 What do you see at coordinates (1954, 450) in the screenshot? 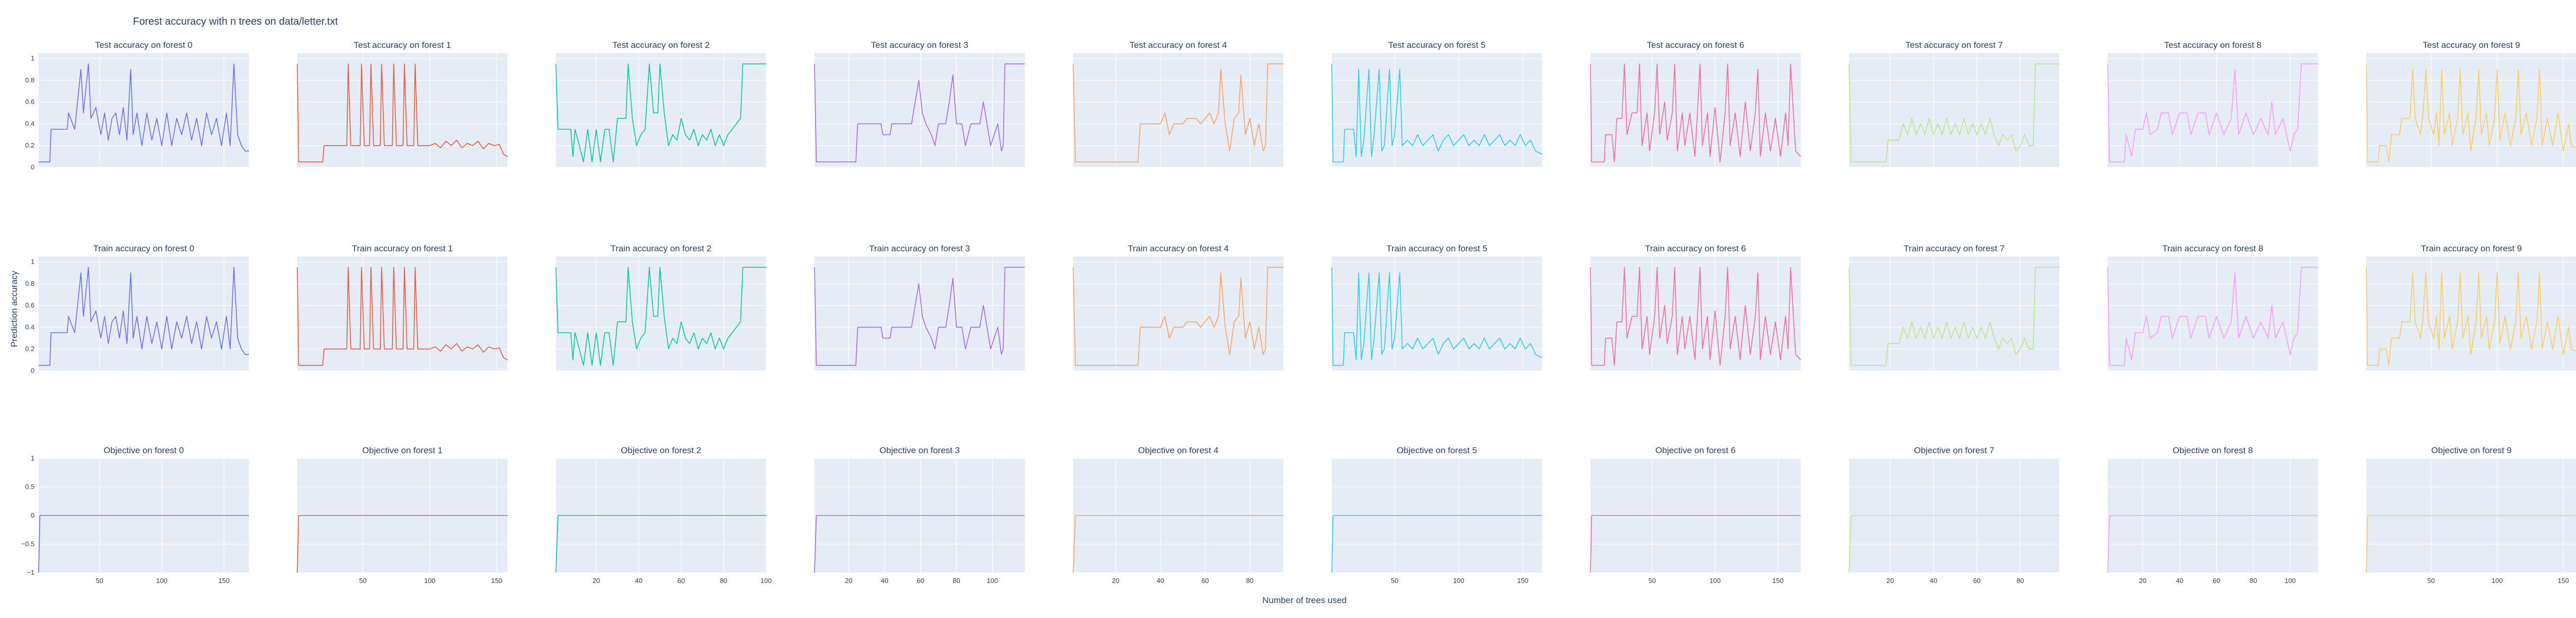
I see `subplot-title: Objective on forest 7` at bounding box center [1954, 450].